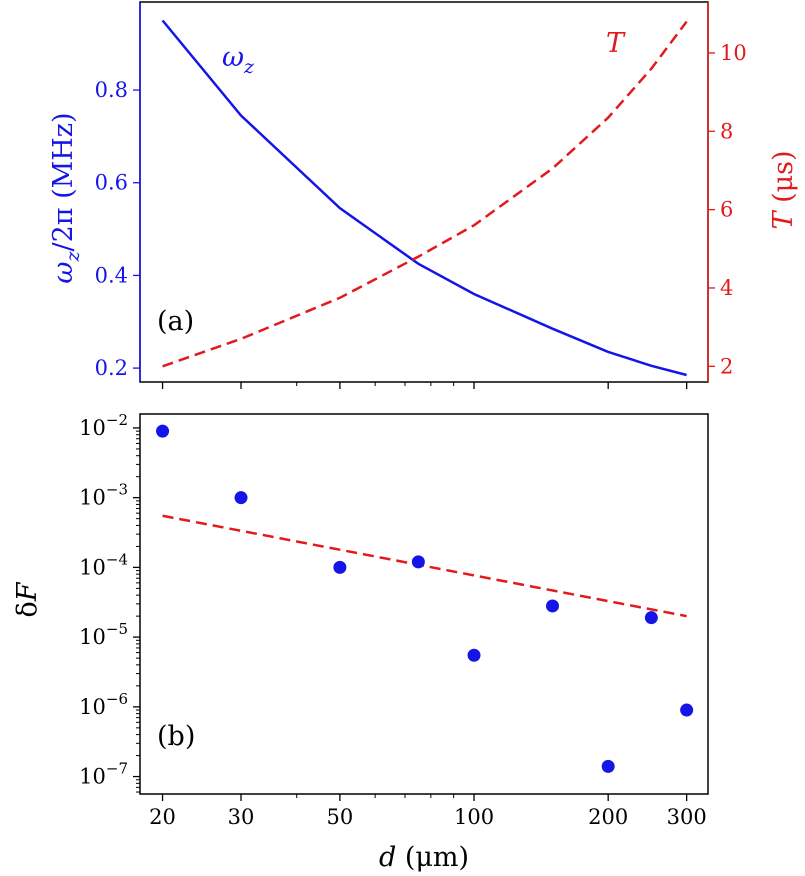 The width and height of the screenshot is (805, 876). Describe the element at coordinates (117, 769) in the screenshot. I see `y-tick-exponent: −7` at that location.